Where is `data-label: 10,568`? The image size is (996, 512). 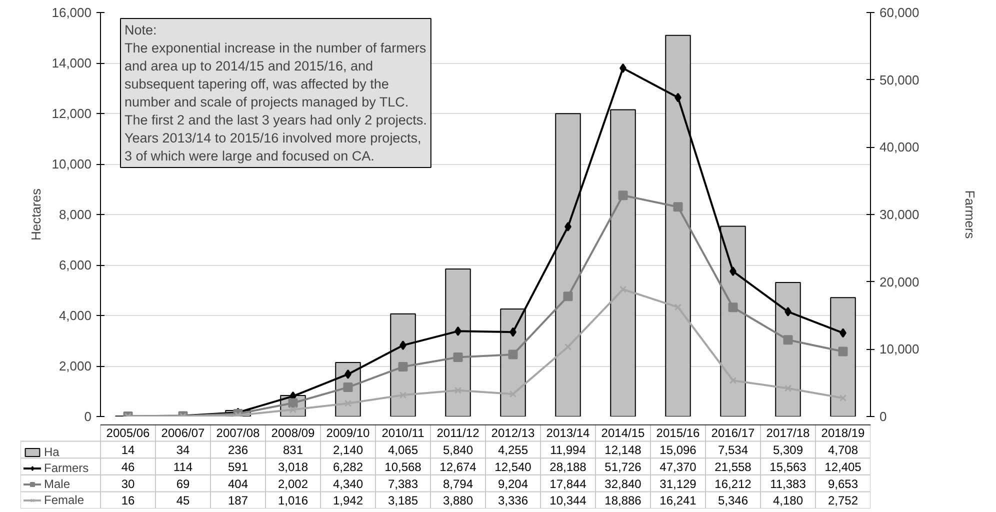
data-label: 10,568 is located at coordinates (403, 467).